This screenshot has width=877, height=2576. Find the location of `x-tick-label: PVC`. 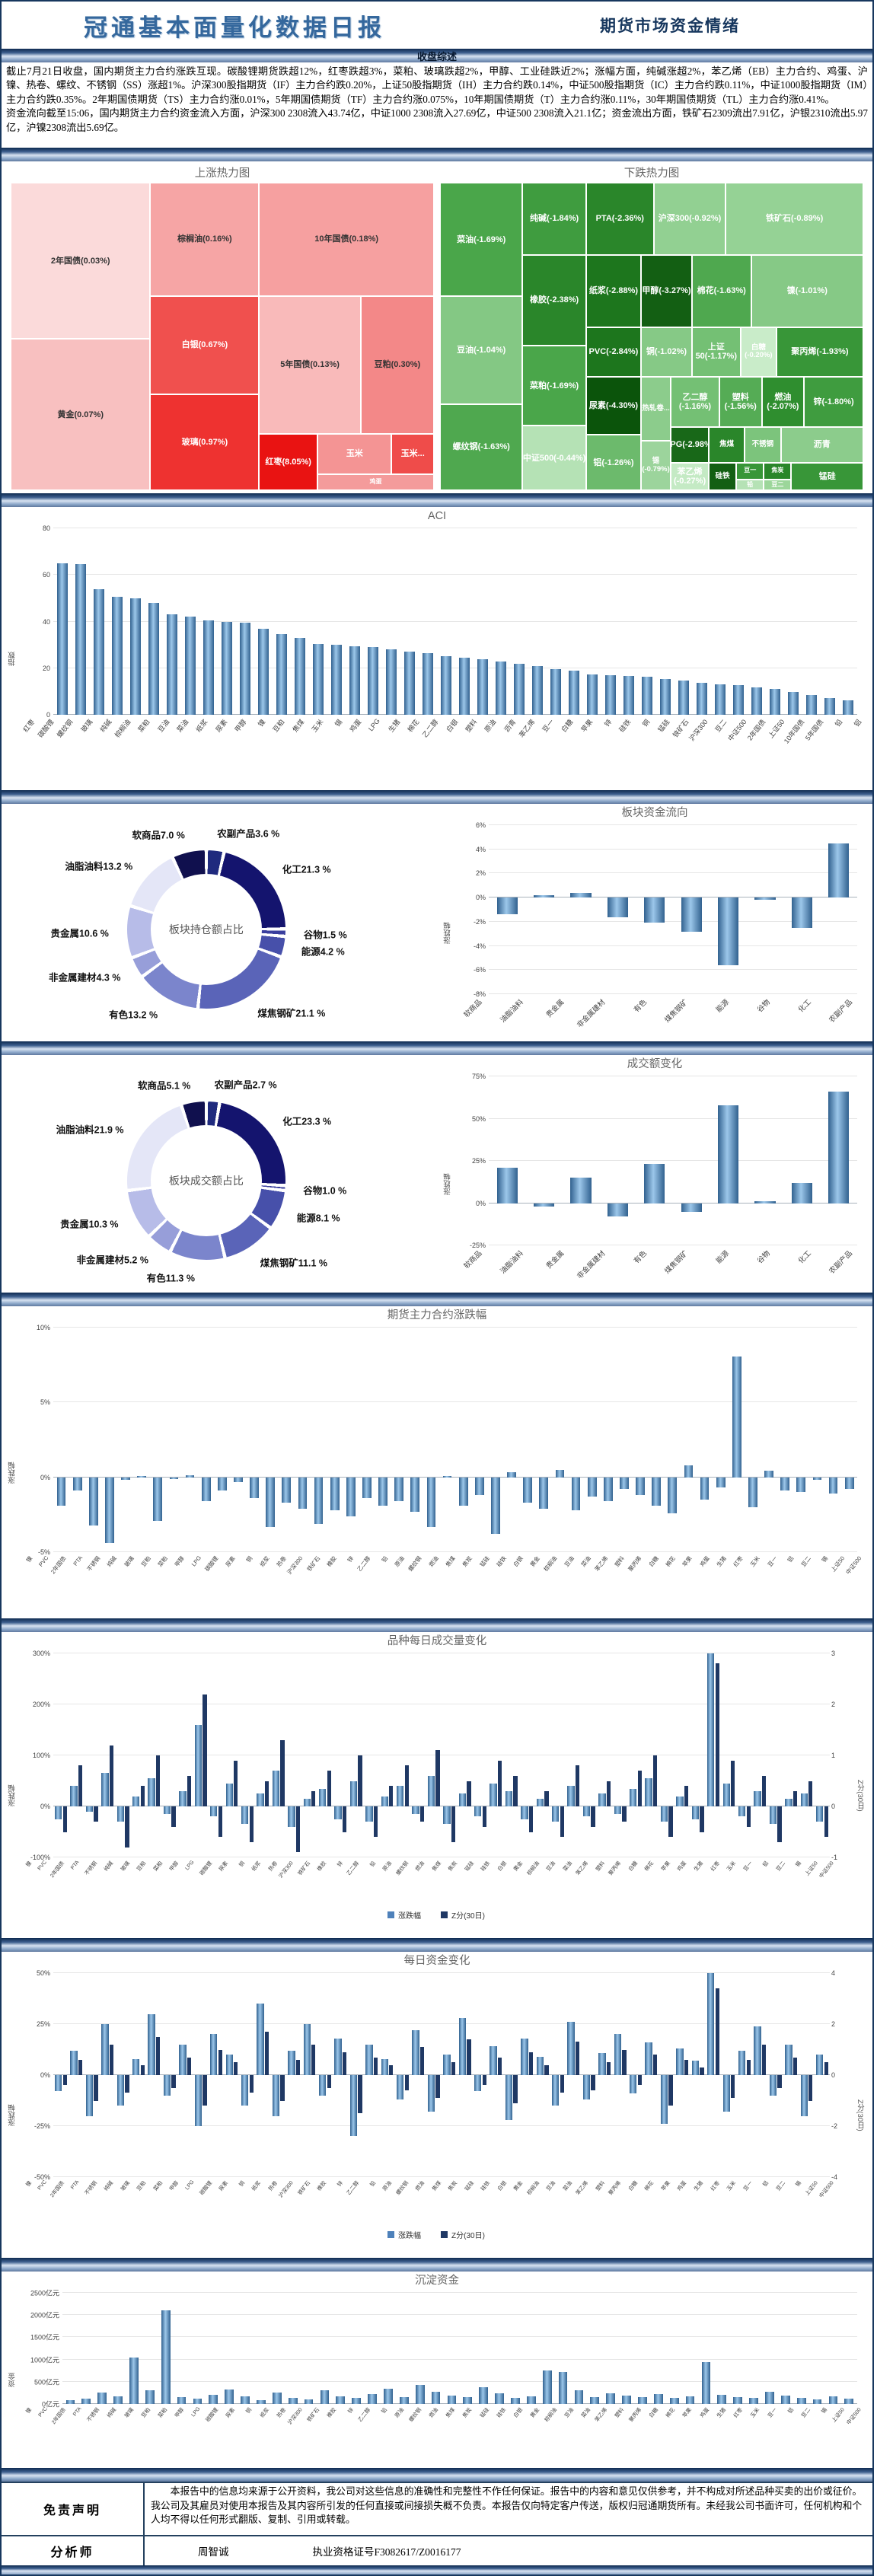

x-tick-label: PVC is located at coordinates (42, 2185).